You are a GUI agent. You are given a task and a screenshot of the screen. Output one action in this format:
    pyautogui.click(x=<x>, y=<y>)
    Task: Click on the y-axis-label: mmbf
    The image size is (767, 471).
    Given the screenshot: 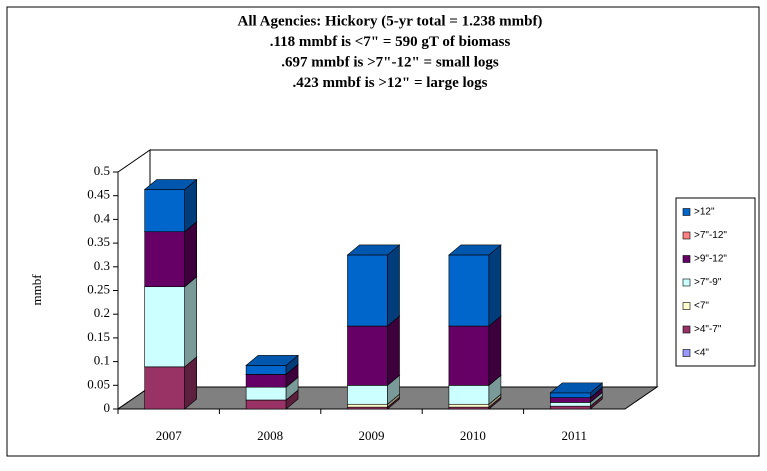 What is the action you would take?
    pyautogui.click(x=36, y=290)
    